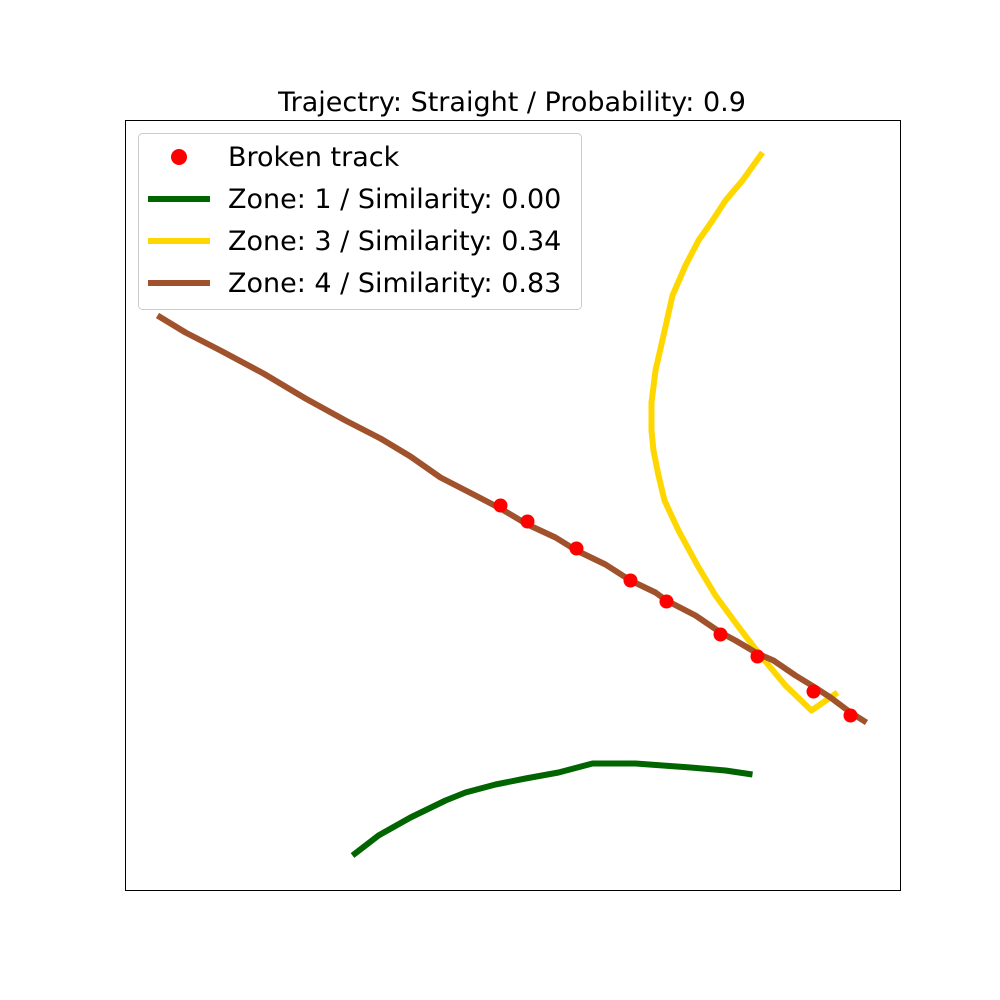  What do you see at coordinates (675, 610) in the screenshot?
I see `points-layer` at bounding box center [675, 610].